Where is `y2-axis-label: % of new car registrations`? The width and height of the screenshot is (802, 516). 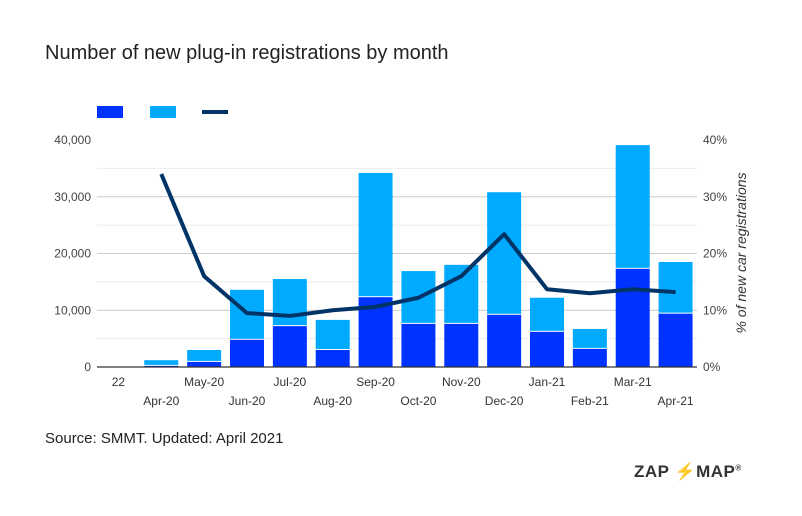
y2-axis-label: % of new car registrations is located at coordinates (741, 252).